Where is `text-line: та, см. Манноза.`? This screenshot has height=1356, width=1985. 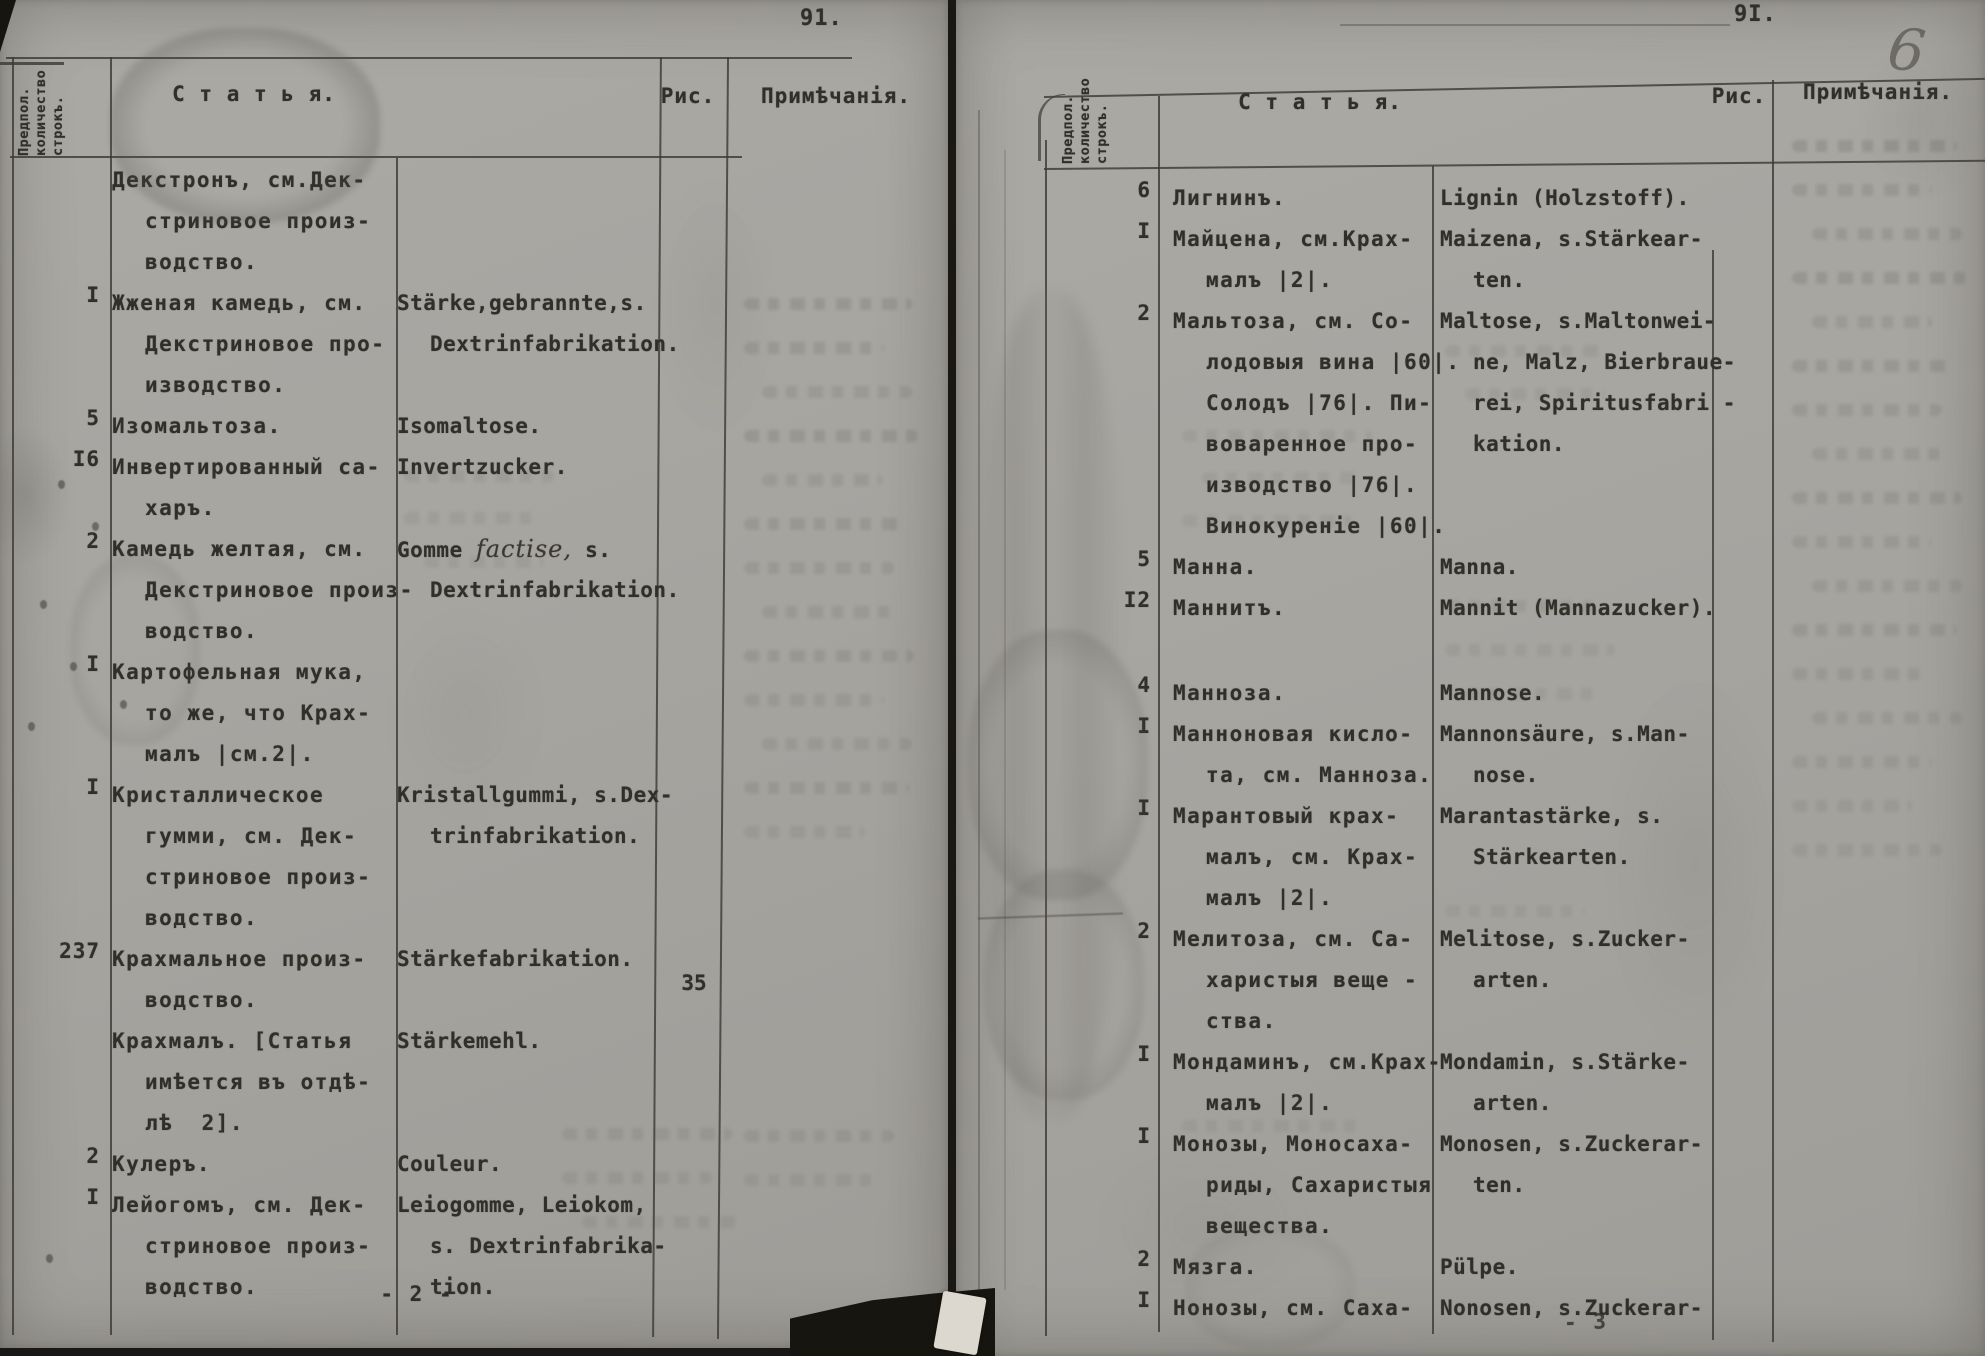 text-line: та, см. Манноза. is located at coordinates (1319, 775).